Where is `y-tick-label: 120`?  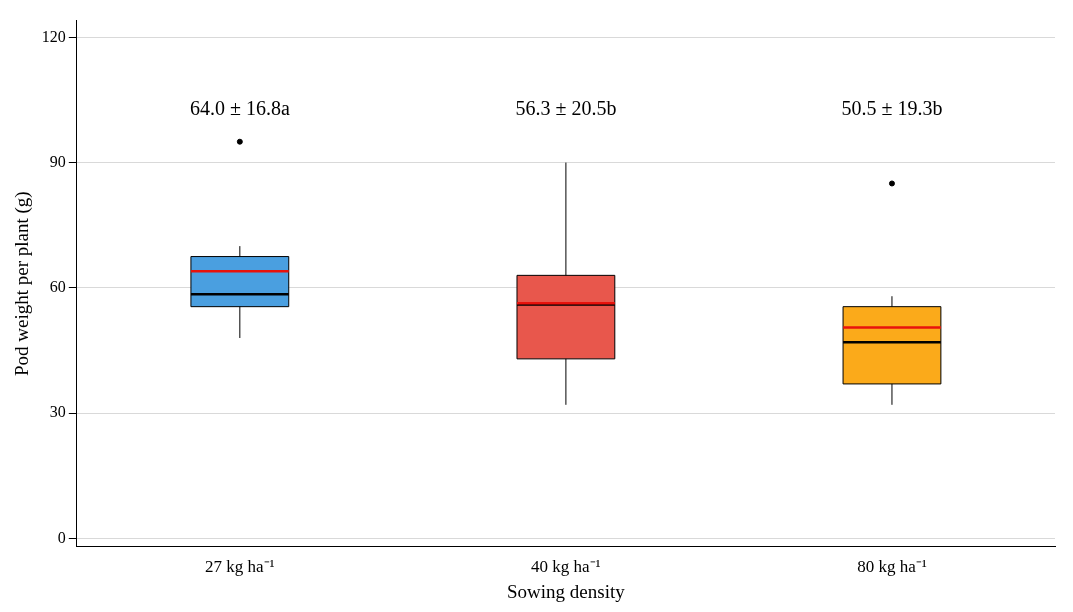 y-tick-label: 120 is located at coordinates (53, 36).